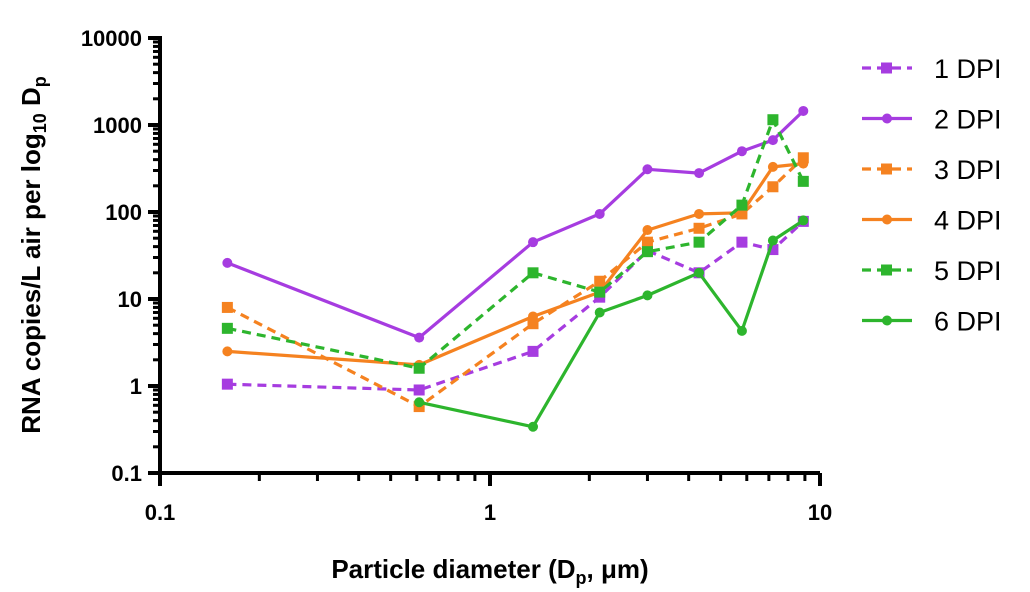  Describe the element at coordinates (33, 255) in the screenshot. I see `y-axis-title: RNA copies/L air per log10 Dp` at that location.